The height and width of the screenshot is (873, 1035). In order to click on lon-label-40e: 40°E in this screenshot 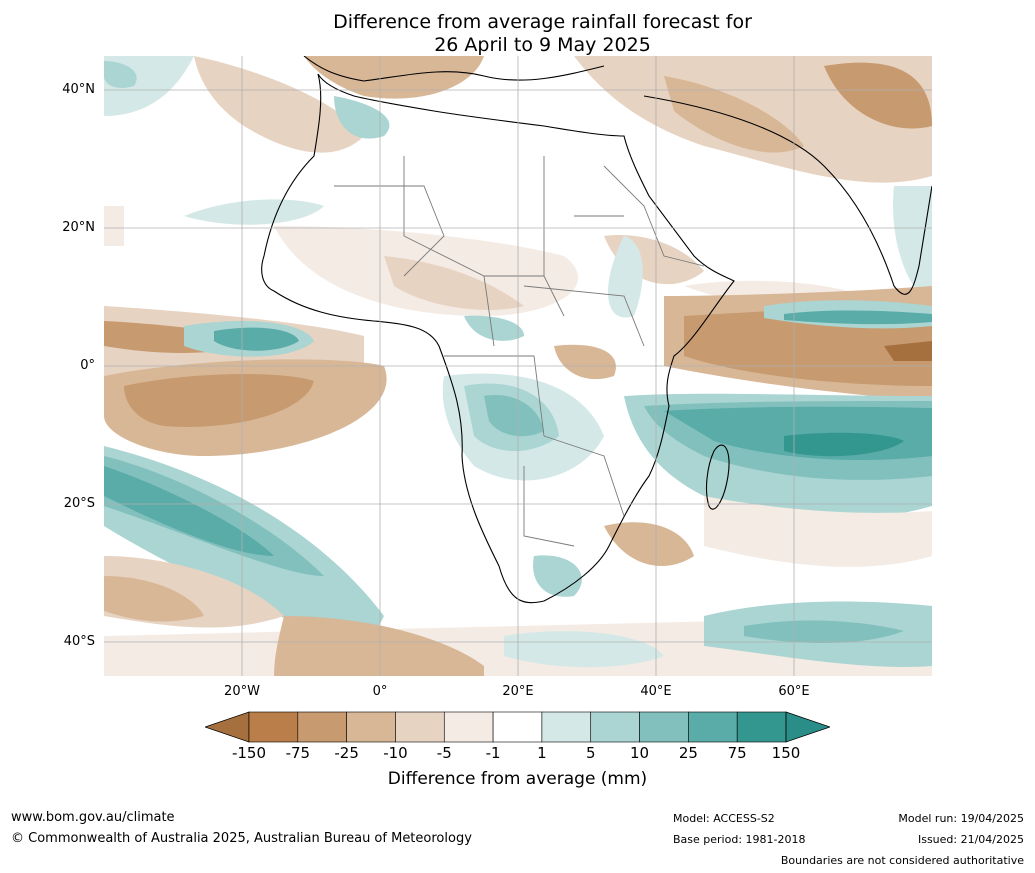, I will do `click(656, 691)`.